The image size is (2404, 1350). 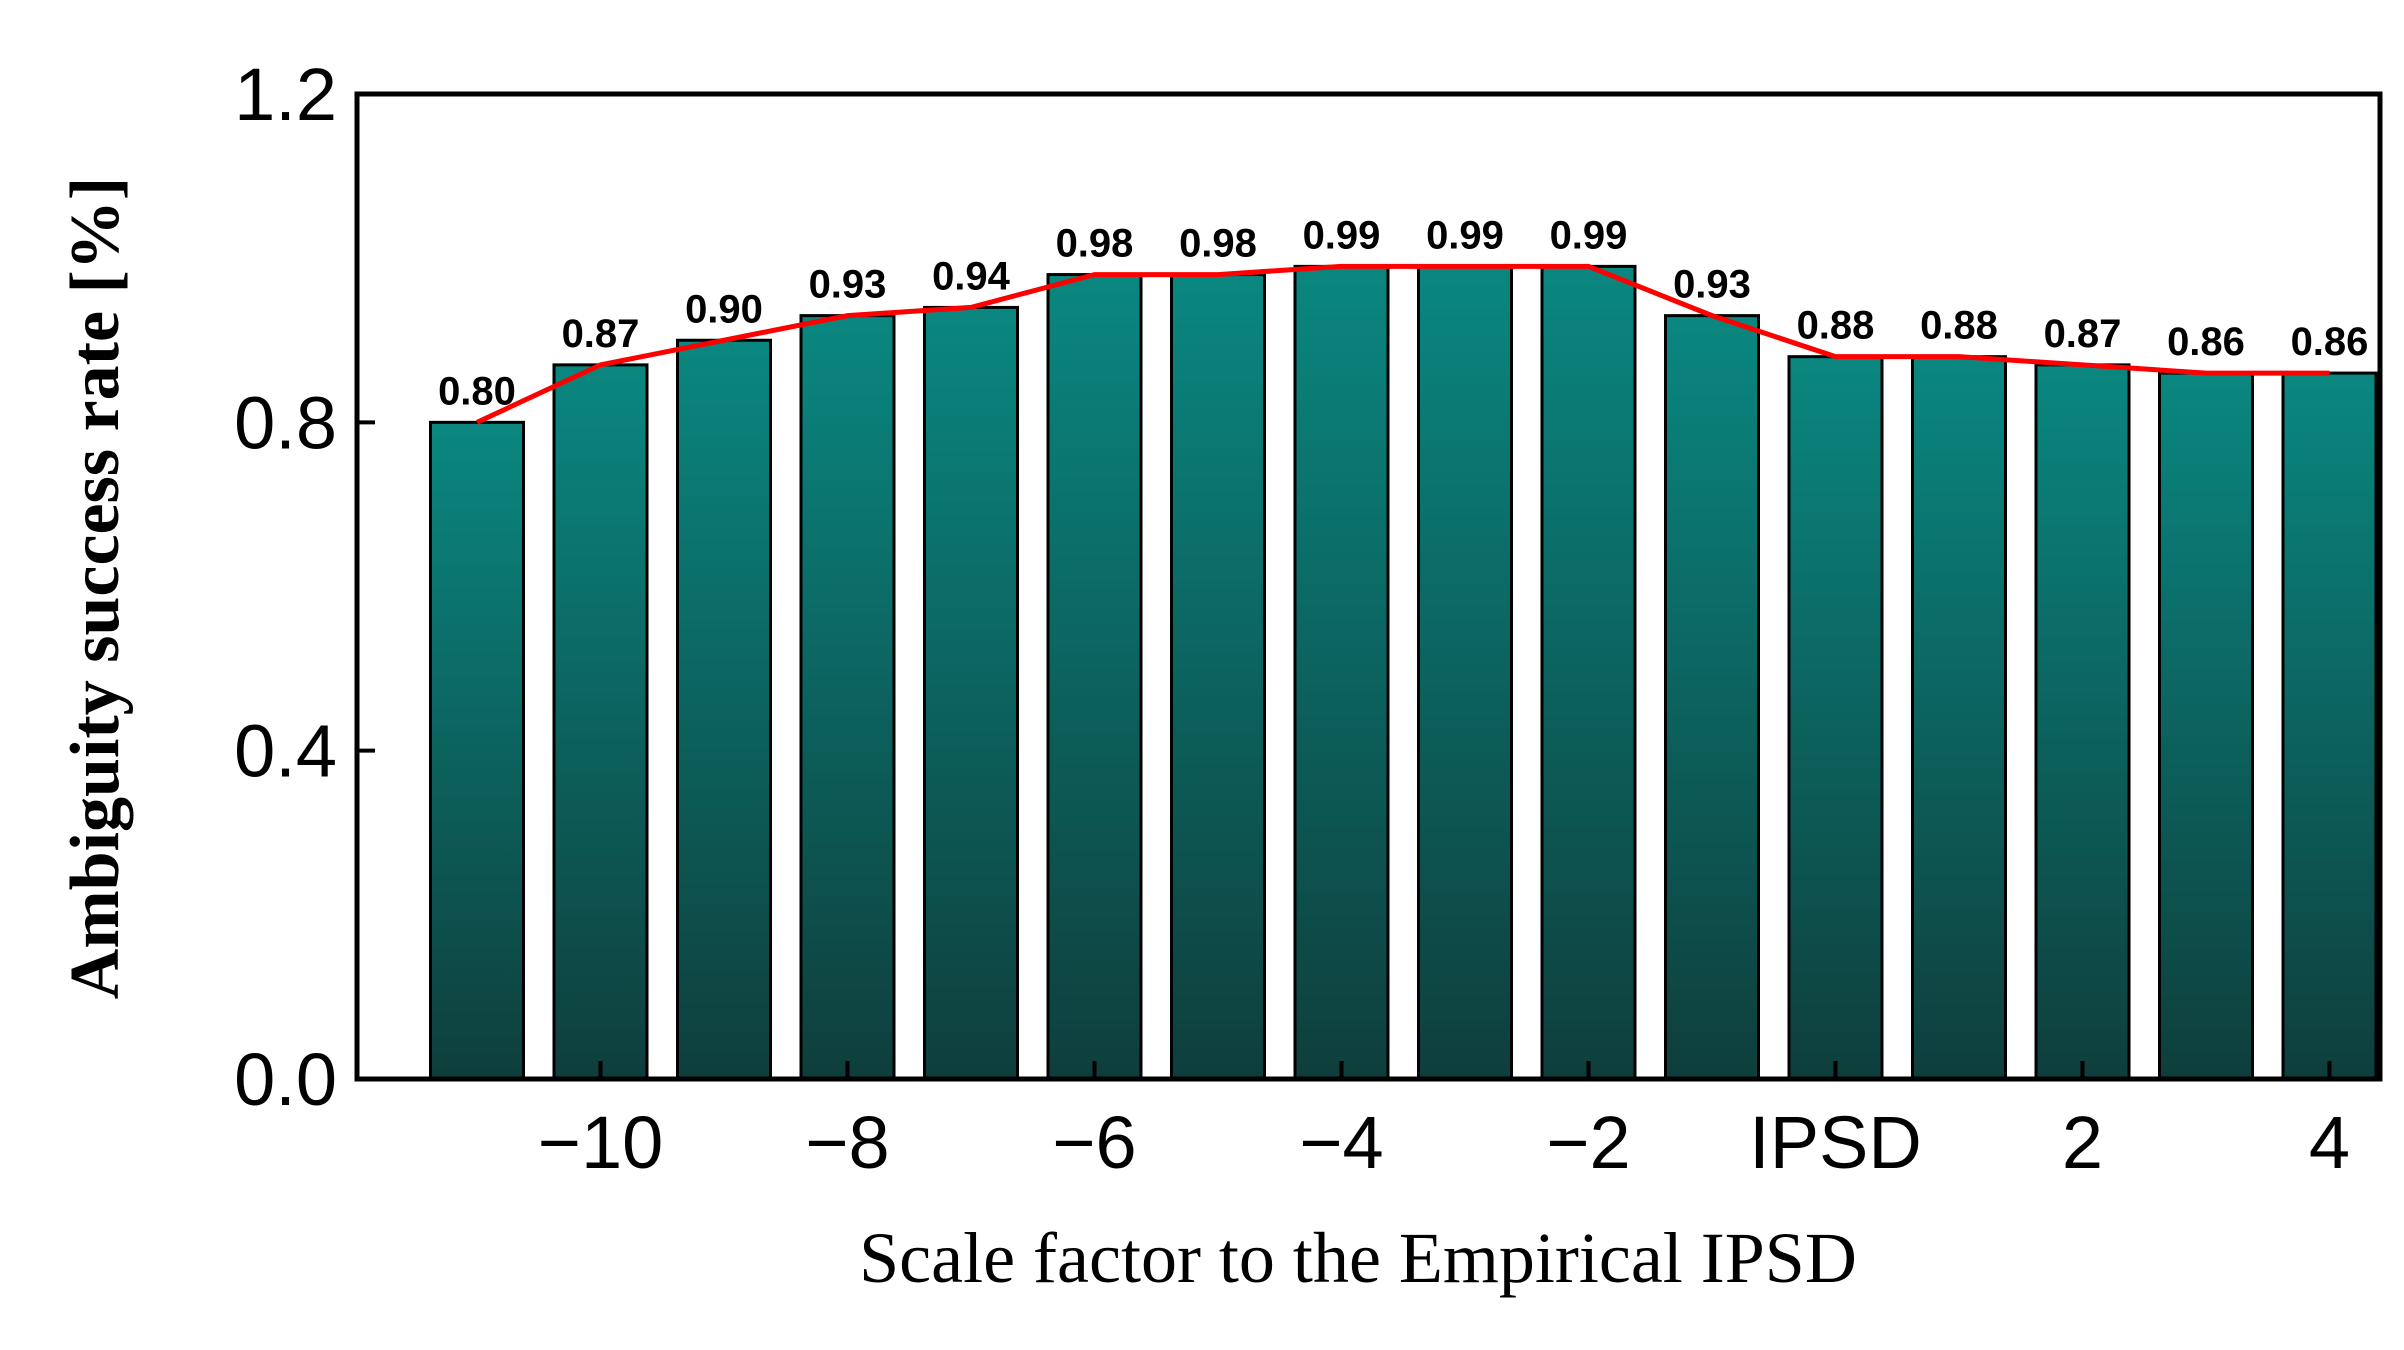 I want to click on data-label-8: 0.99, so click(x=1465, y=235).